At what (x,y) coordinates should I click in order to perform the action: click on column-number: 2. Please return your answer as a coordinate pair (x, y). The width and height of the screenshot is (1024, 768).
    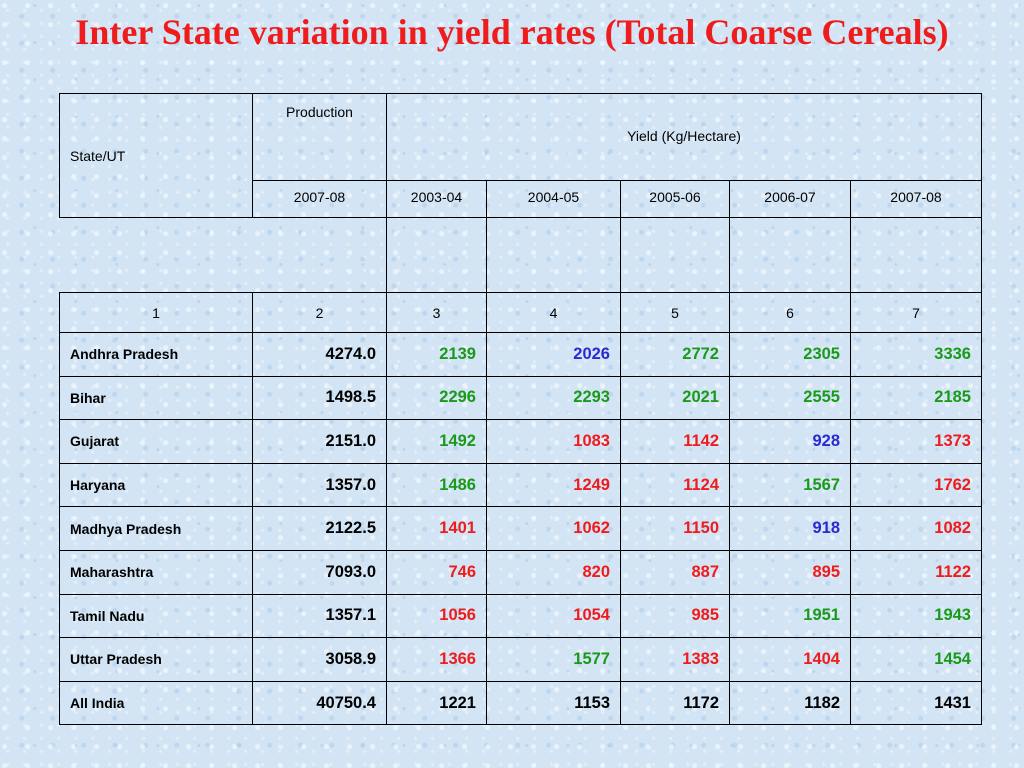
    Looking at the image, I should click on (319, 312).